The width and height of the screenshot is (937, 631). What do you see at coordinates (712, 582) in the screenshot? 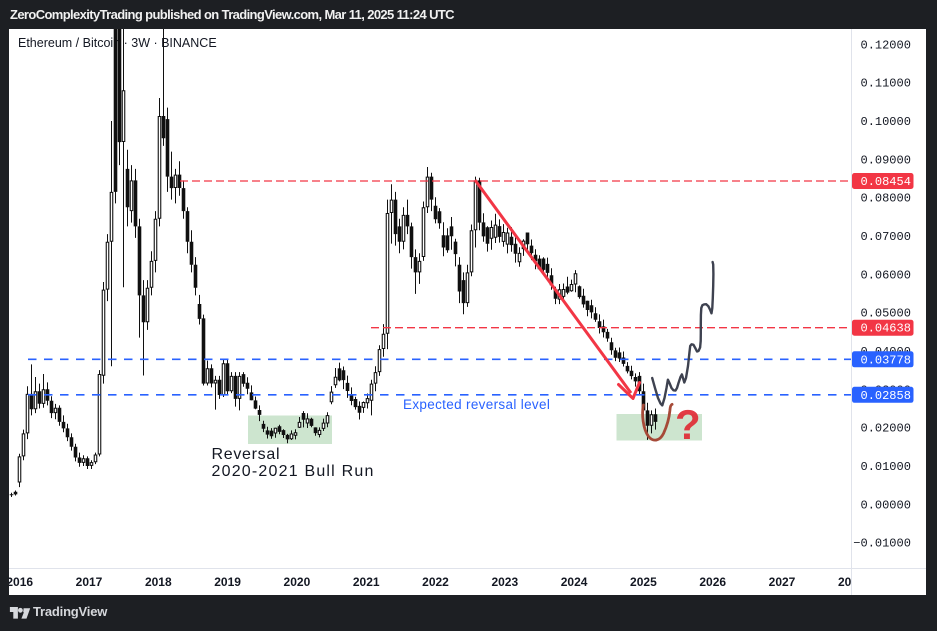
I see `svg-text: 2026` at bounding box center [712, 582].